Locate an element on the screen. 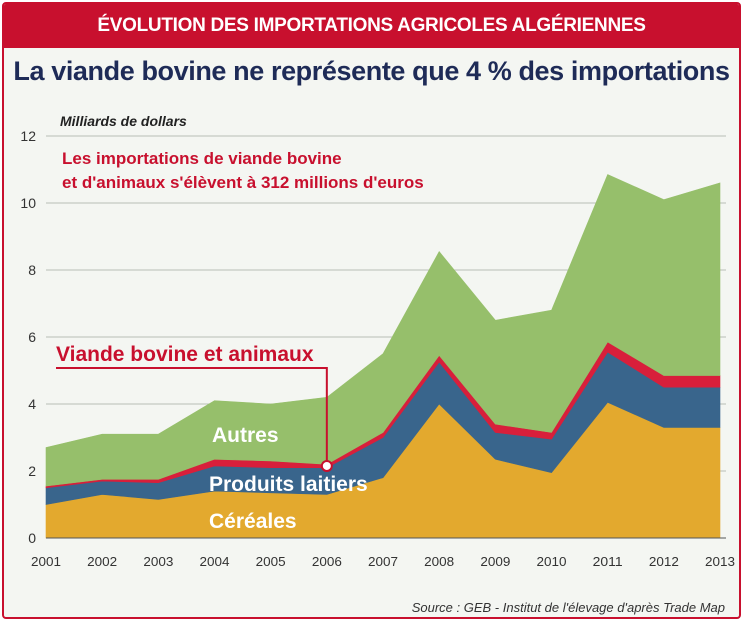  y-tick-label: 8 is located at coordinates (32, 270).